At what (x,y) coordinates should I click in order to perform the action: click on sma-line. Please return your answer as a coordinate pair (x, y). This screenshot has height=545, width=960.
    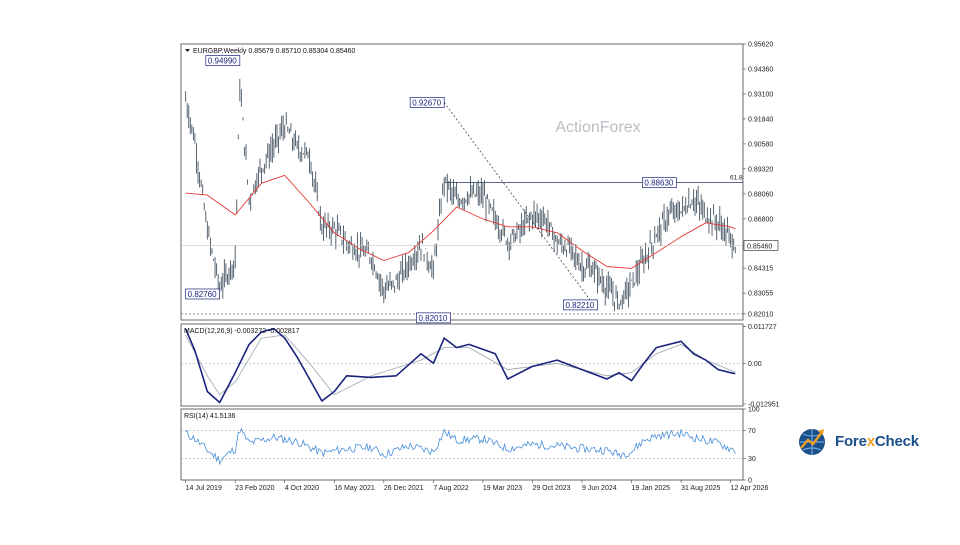
    Looking at the image, I should click on (460, 221).